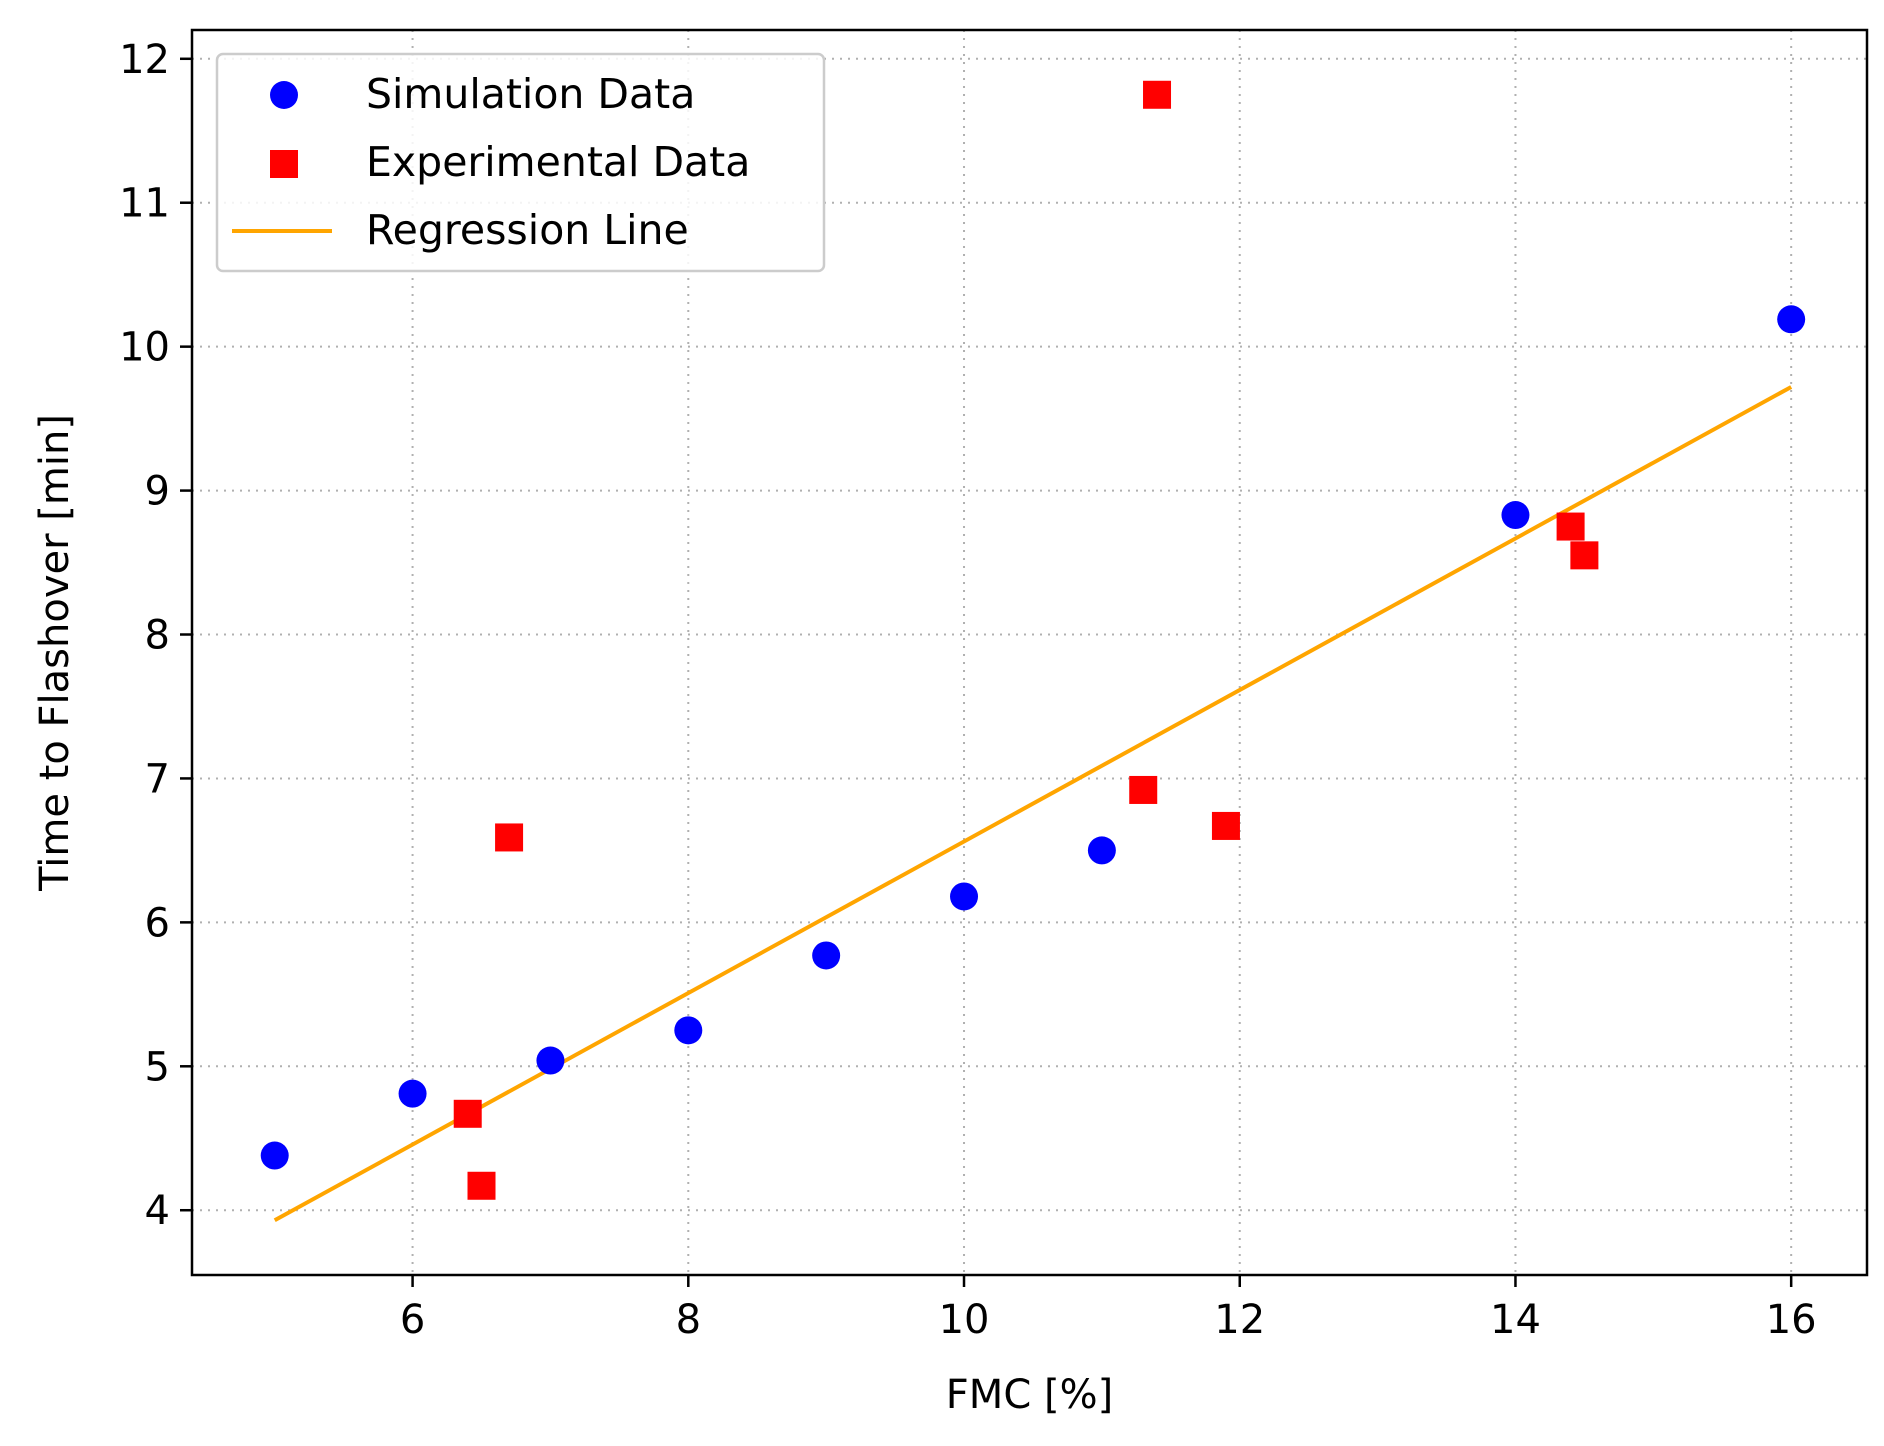 This screenshot has height=1446, width=1884. I want to click on y-tick-label: 4, so click(157, 1211).